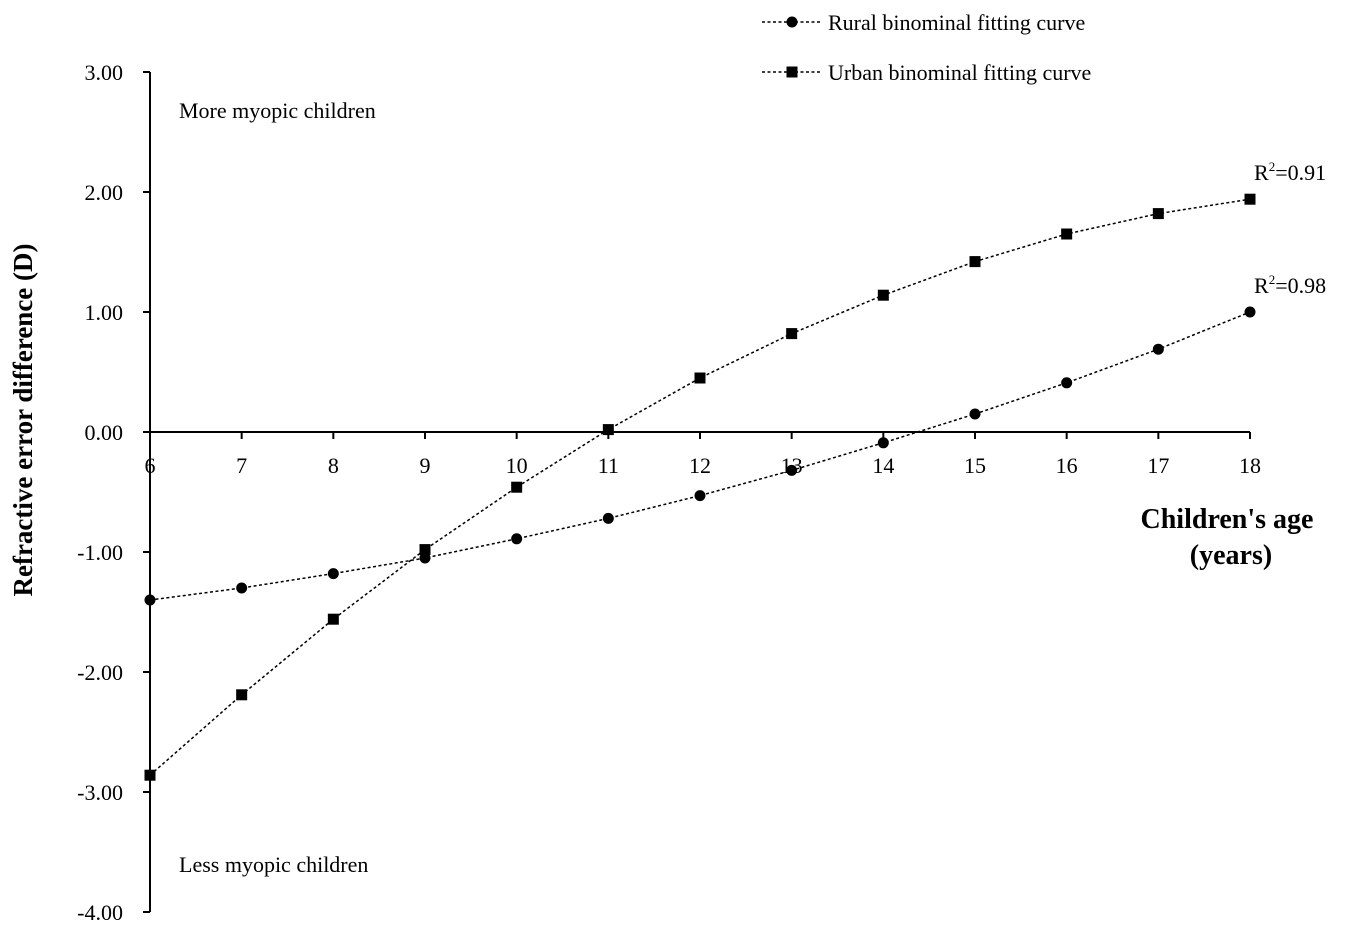 Image resolution: width=1346 pixels, height=925 pixels. What do you see at coordinates (333, 465) in the screenshot?
I see `x-tick-label: 8` at bounding box center [333, 465].